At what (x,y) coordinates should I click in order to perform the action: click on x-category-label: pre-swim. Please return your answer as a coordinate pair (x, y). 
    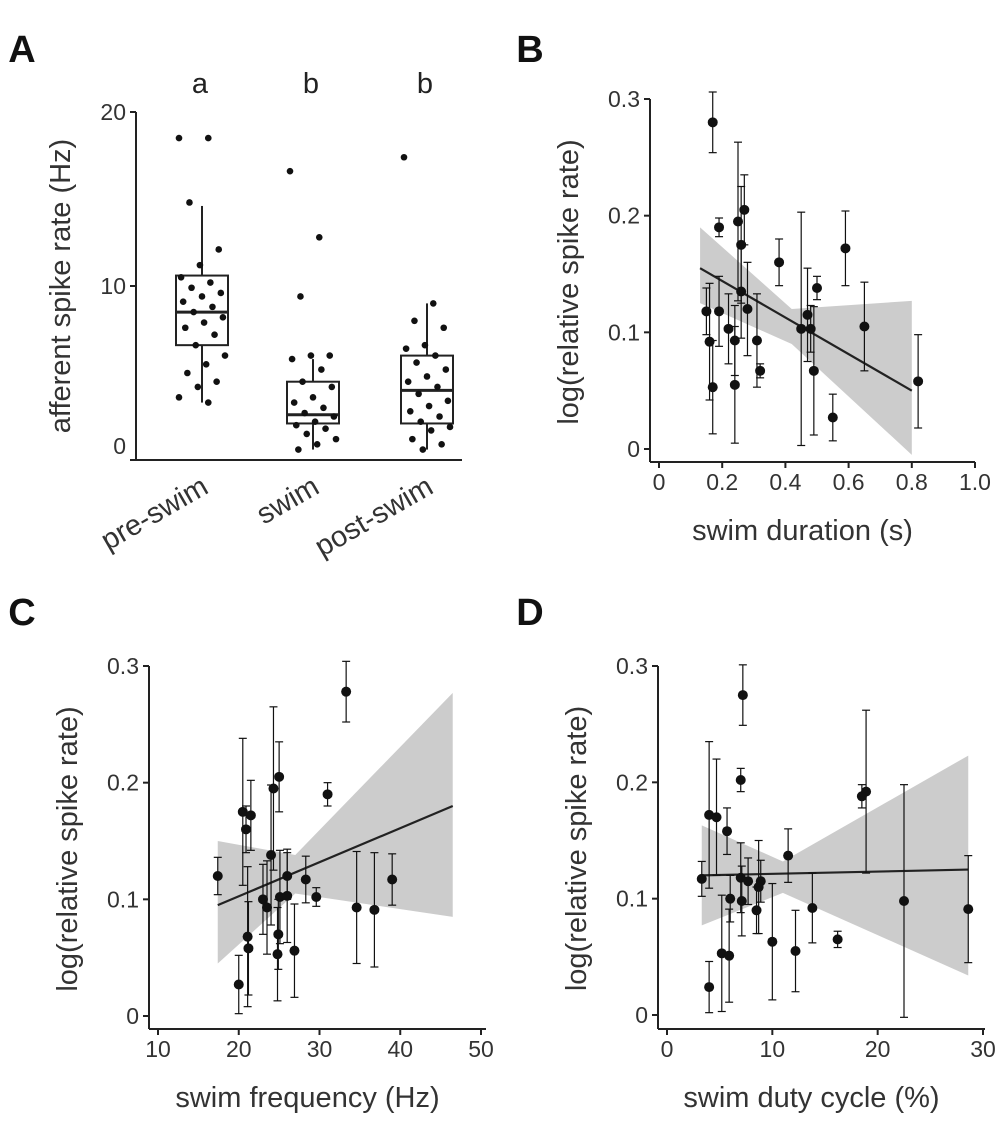
    Looking at the image, I should click on (155, 513).